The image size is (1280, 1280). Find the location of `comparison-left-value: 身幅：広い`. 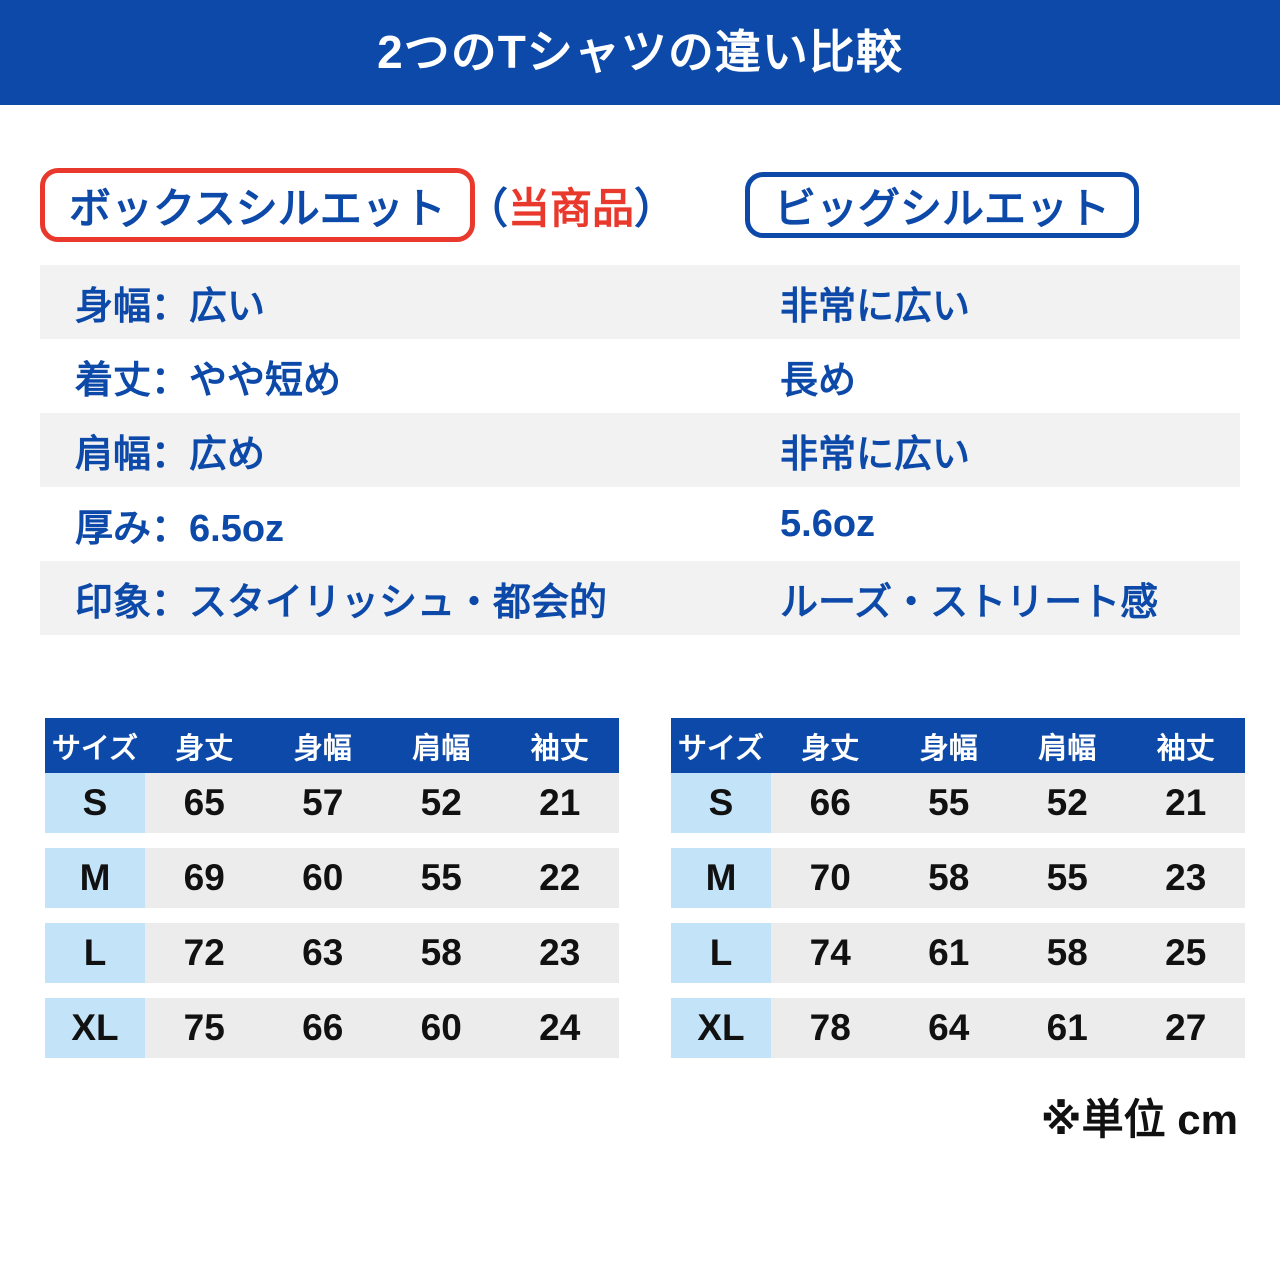

comparison-left-value: 身幅：広い is located at coordinates (170, 306).